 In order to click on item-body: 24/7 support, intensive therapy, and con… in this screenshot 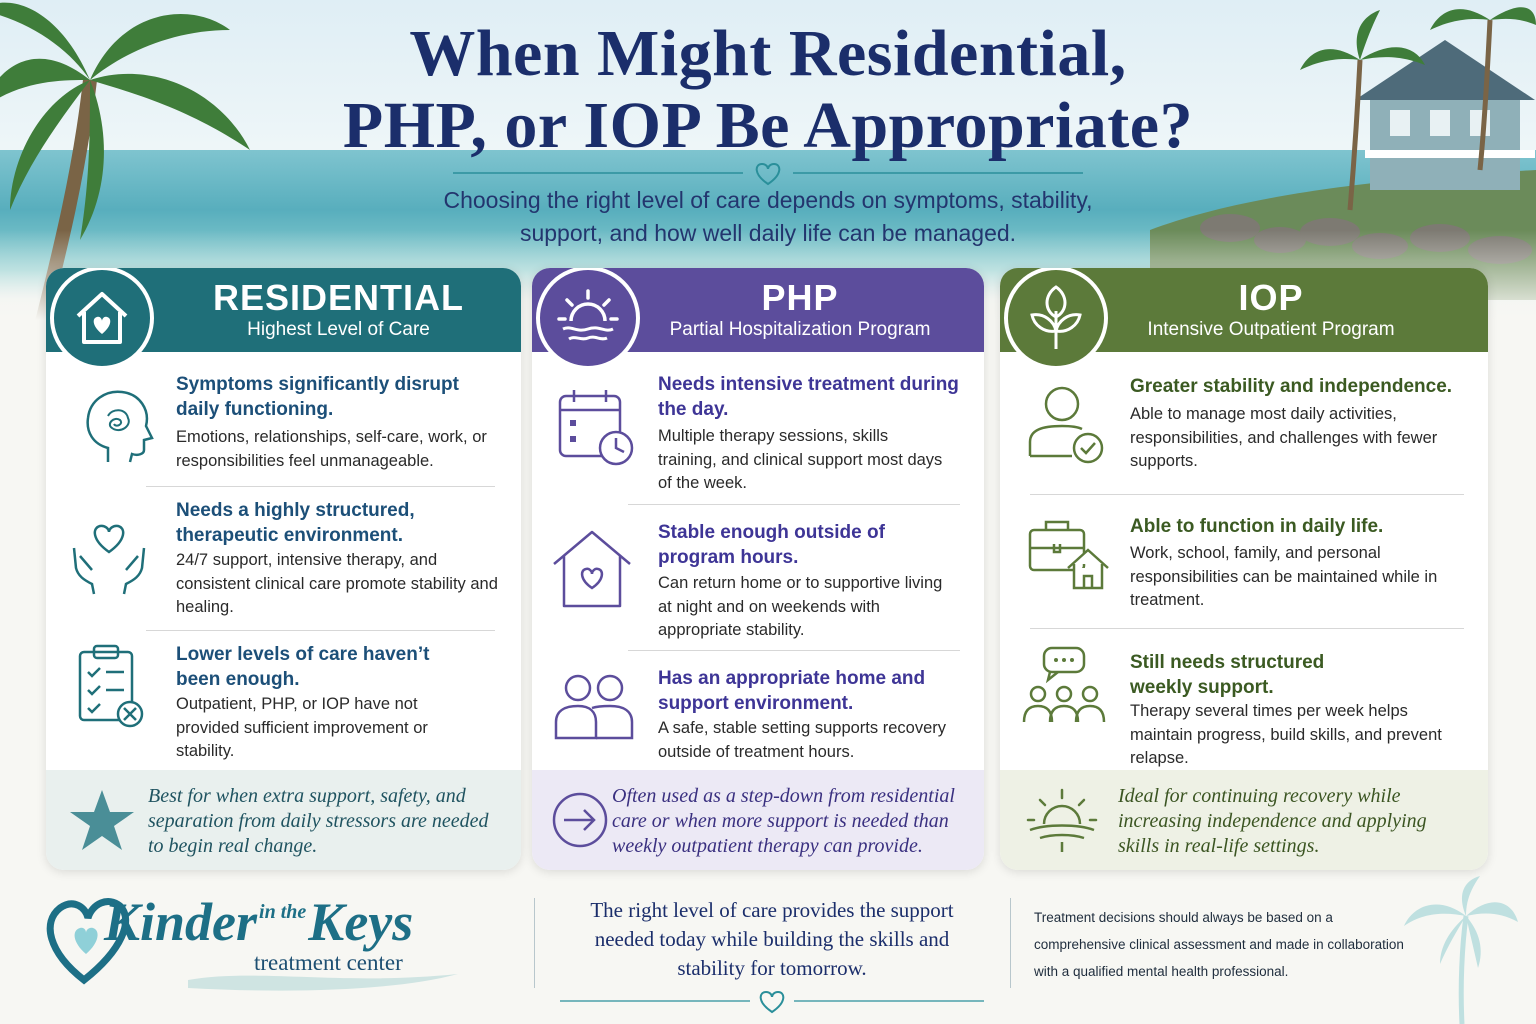, I will do `click(337, 583)`.